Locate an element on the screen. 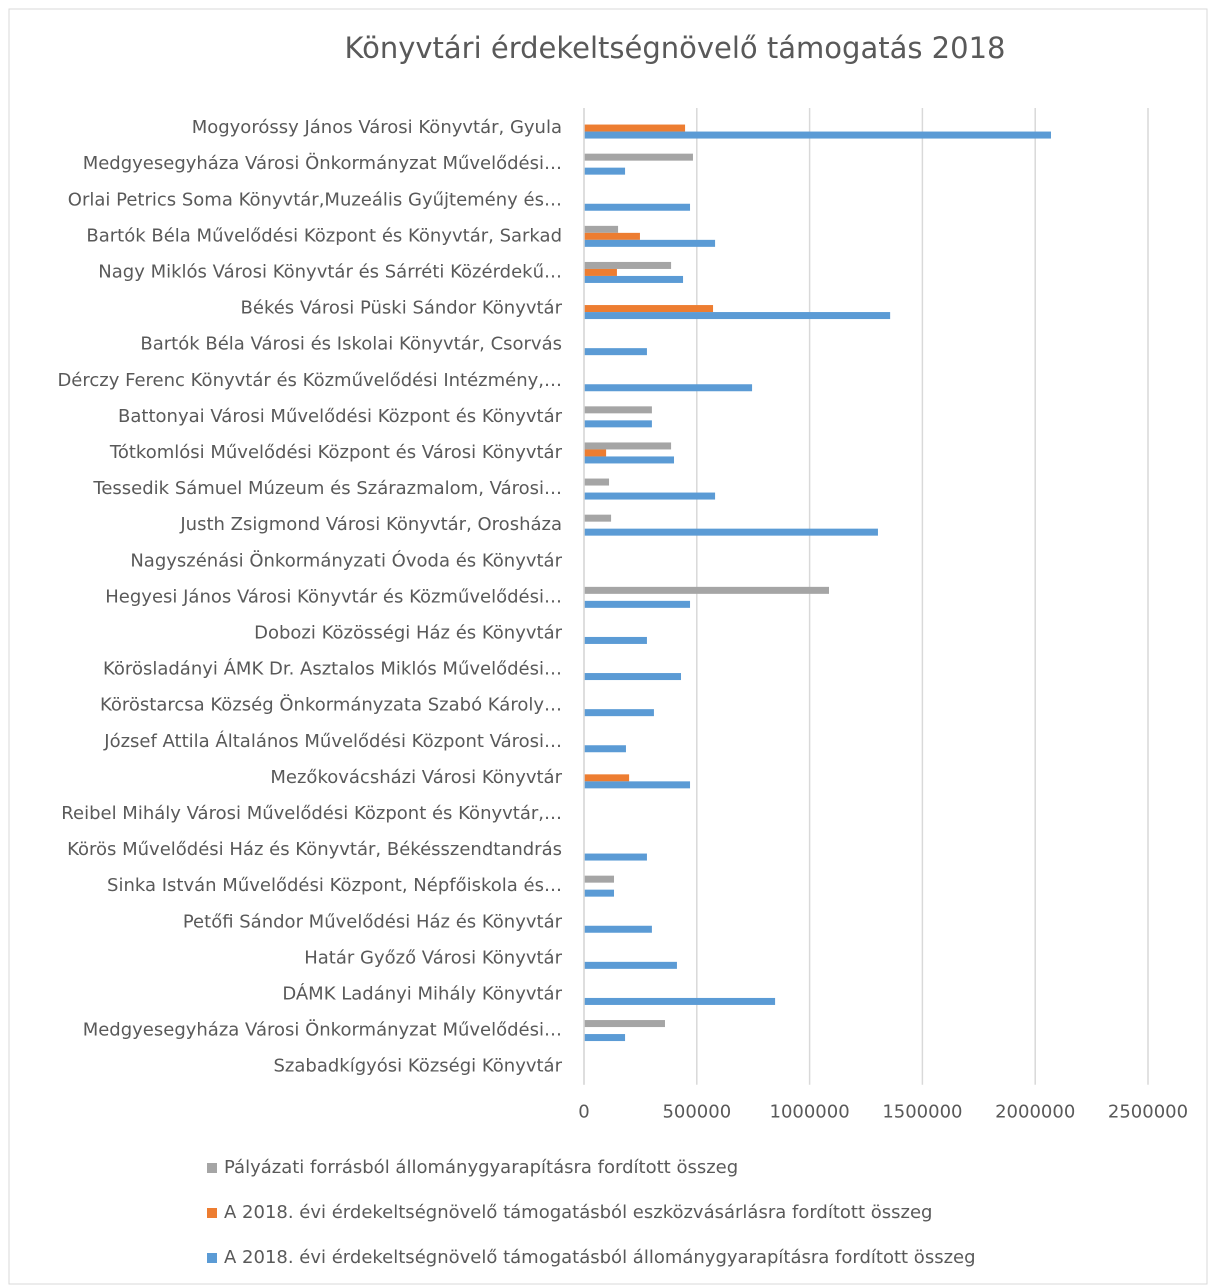  y-tick-label: Békés Városi Püski Sándor Könyvtár is located at coordinates (402, 308).